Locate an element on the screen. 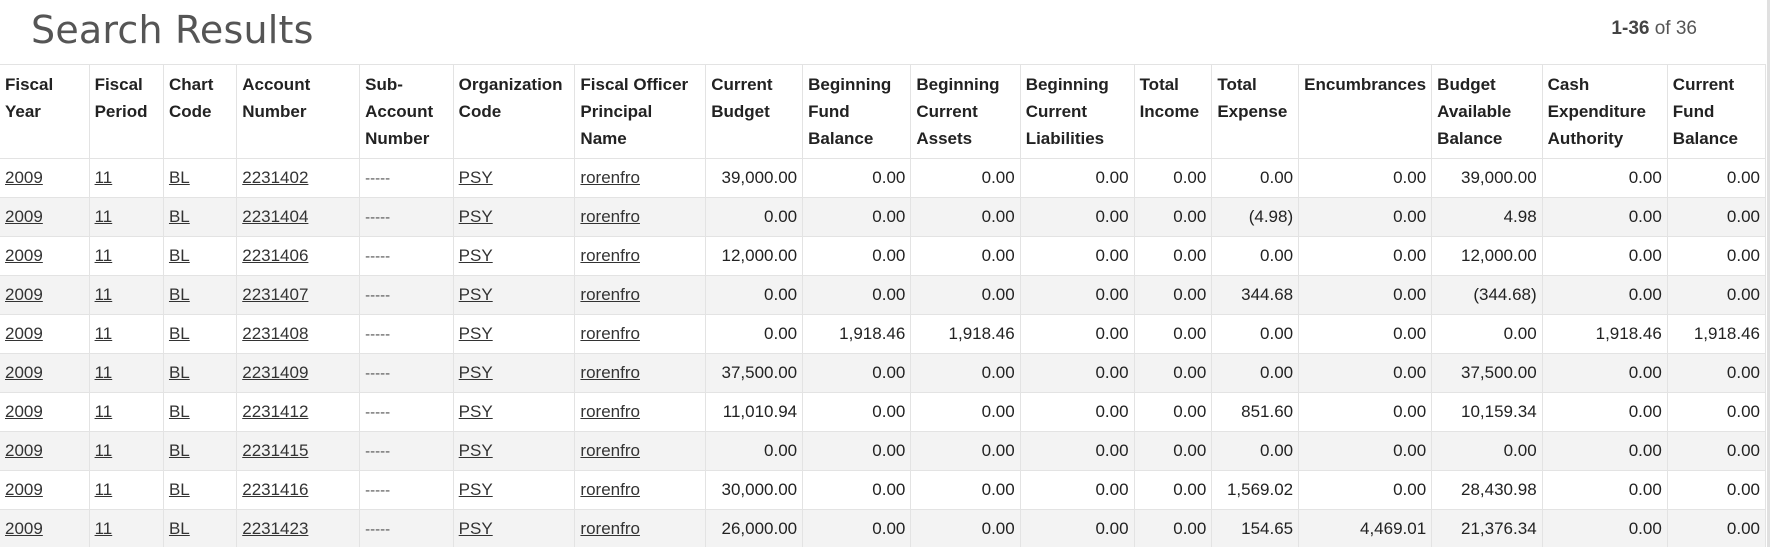 Image resolution: width=1770 pixels, height=547 pixels. column-header-beginning-fund-balance: Beginning Fund Balance is located at coordinates (857, 111).